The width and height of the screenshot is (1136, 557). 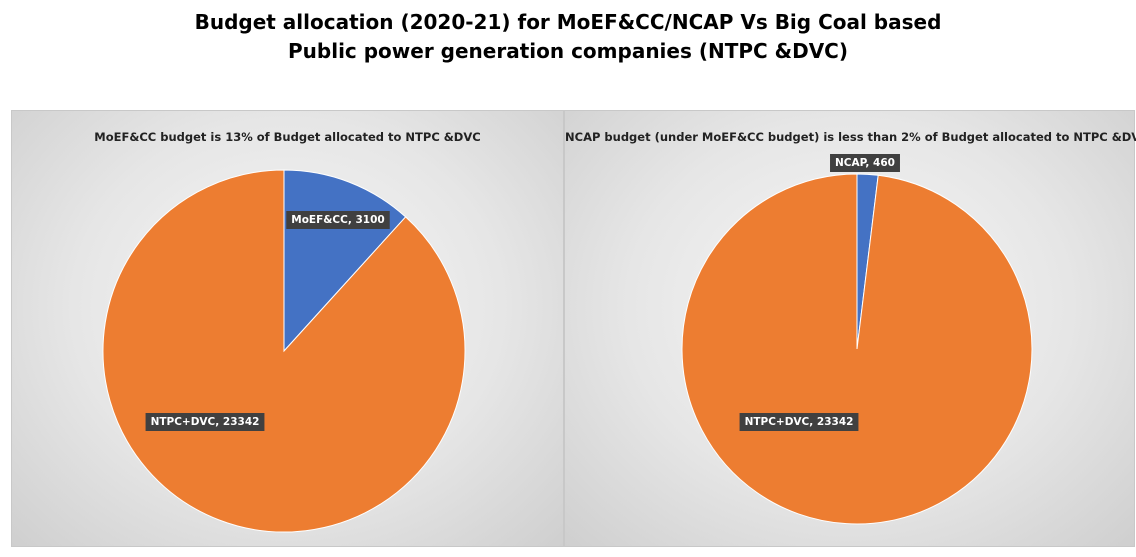 I want to click on svg-text: MoEF&CC, 3100, so click(x=337, y=220).